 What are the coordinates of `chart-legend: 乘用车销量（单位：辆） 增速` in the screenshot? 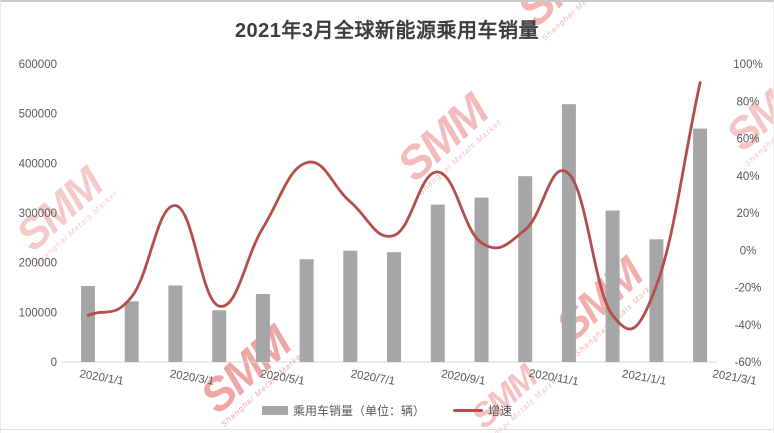 It's located at (387, 410).